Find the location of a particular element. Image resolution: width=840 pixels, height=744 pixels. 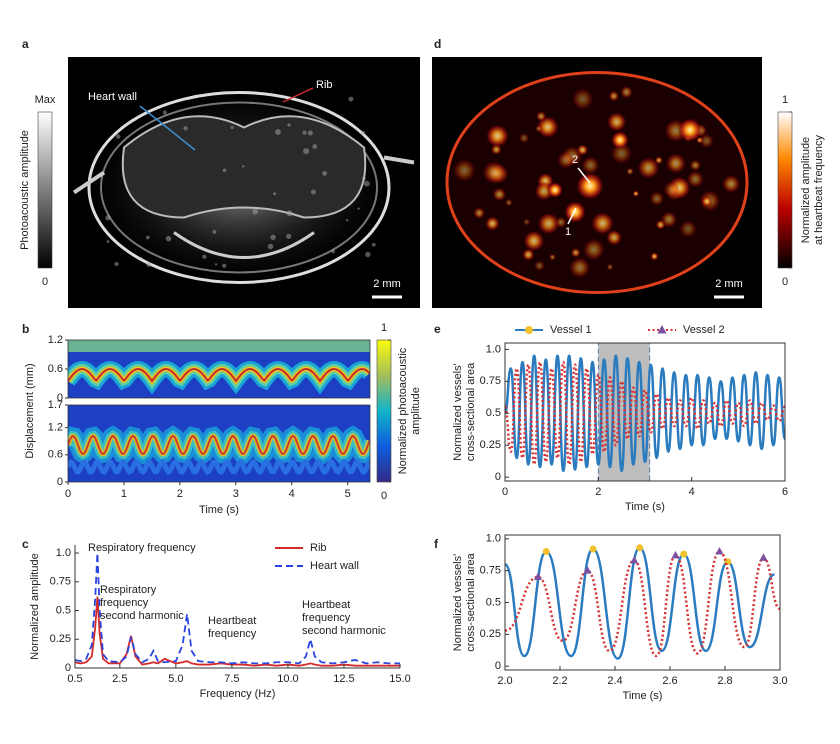

panel-label: c is located at coordinates (25, 544).